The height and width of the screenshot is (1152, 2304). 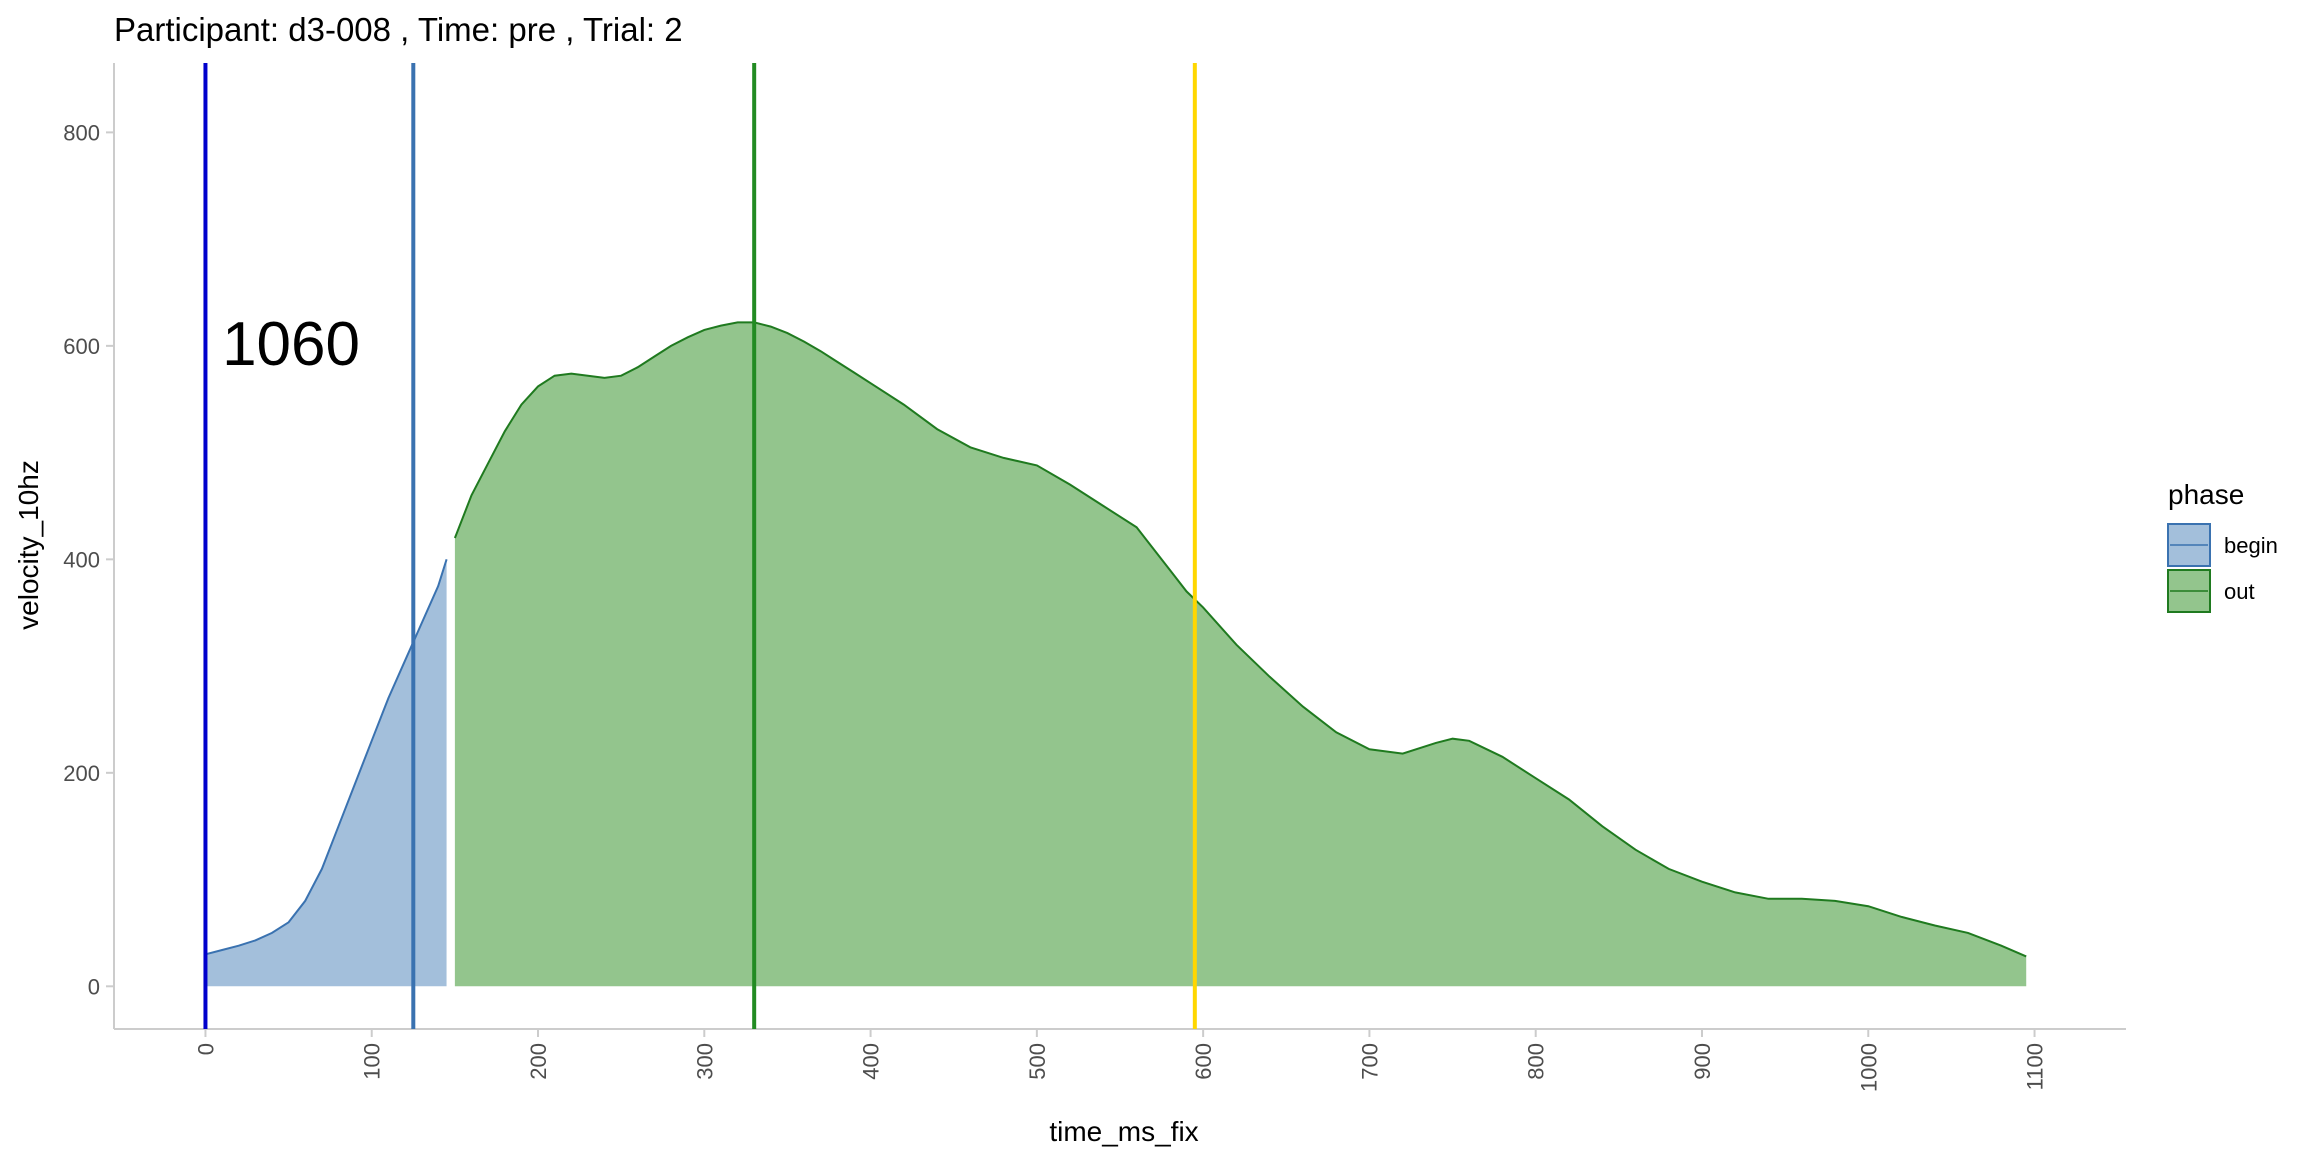 What do you see at coordinates (1369, 1061) in the screenshot?
I see `x-tick-label-700: 700` at bounding box center [1369, 1061].